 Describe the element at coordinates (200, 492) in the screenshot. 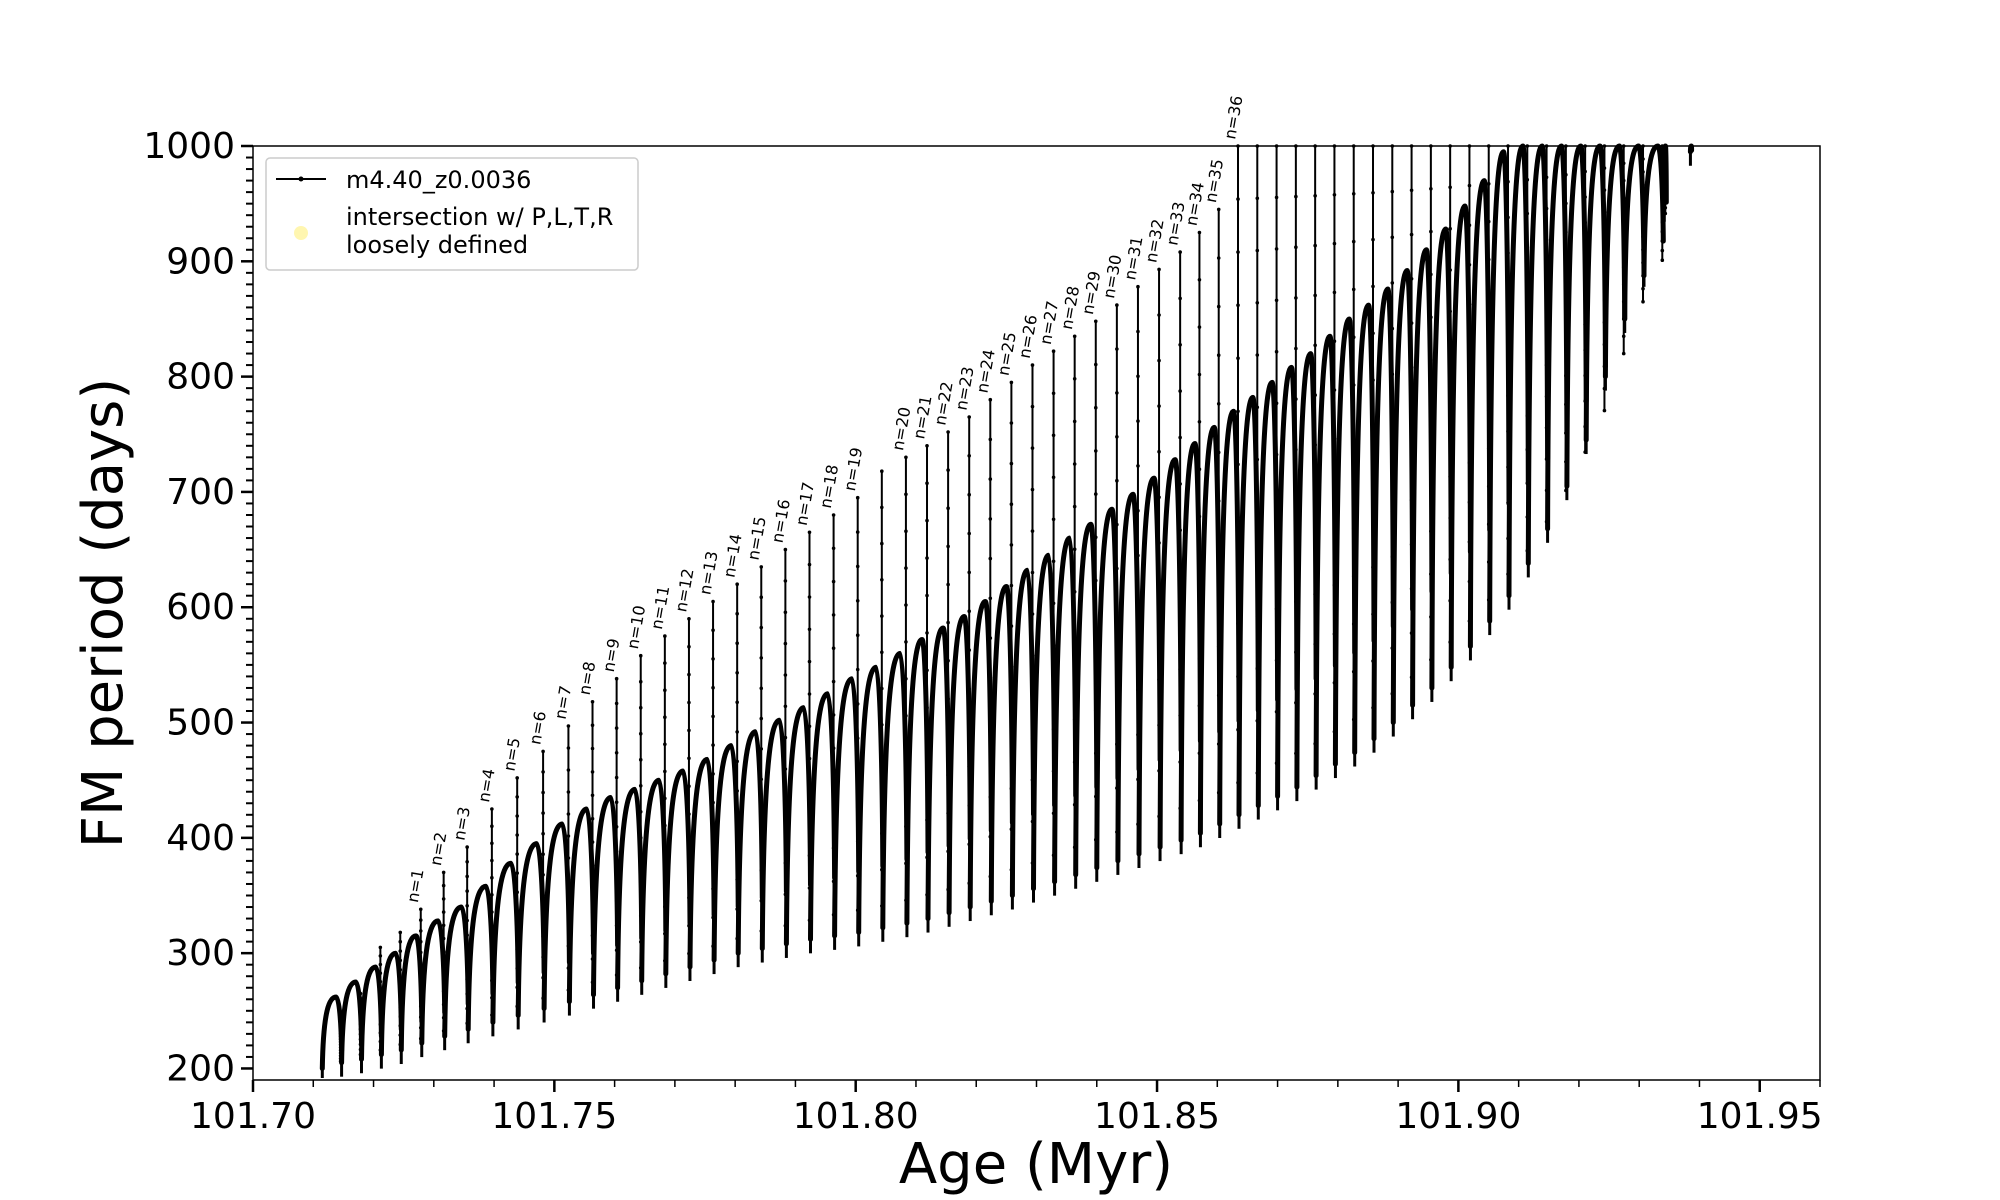

I see `y-tick-label: 700` at that location.